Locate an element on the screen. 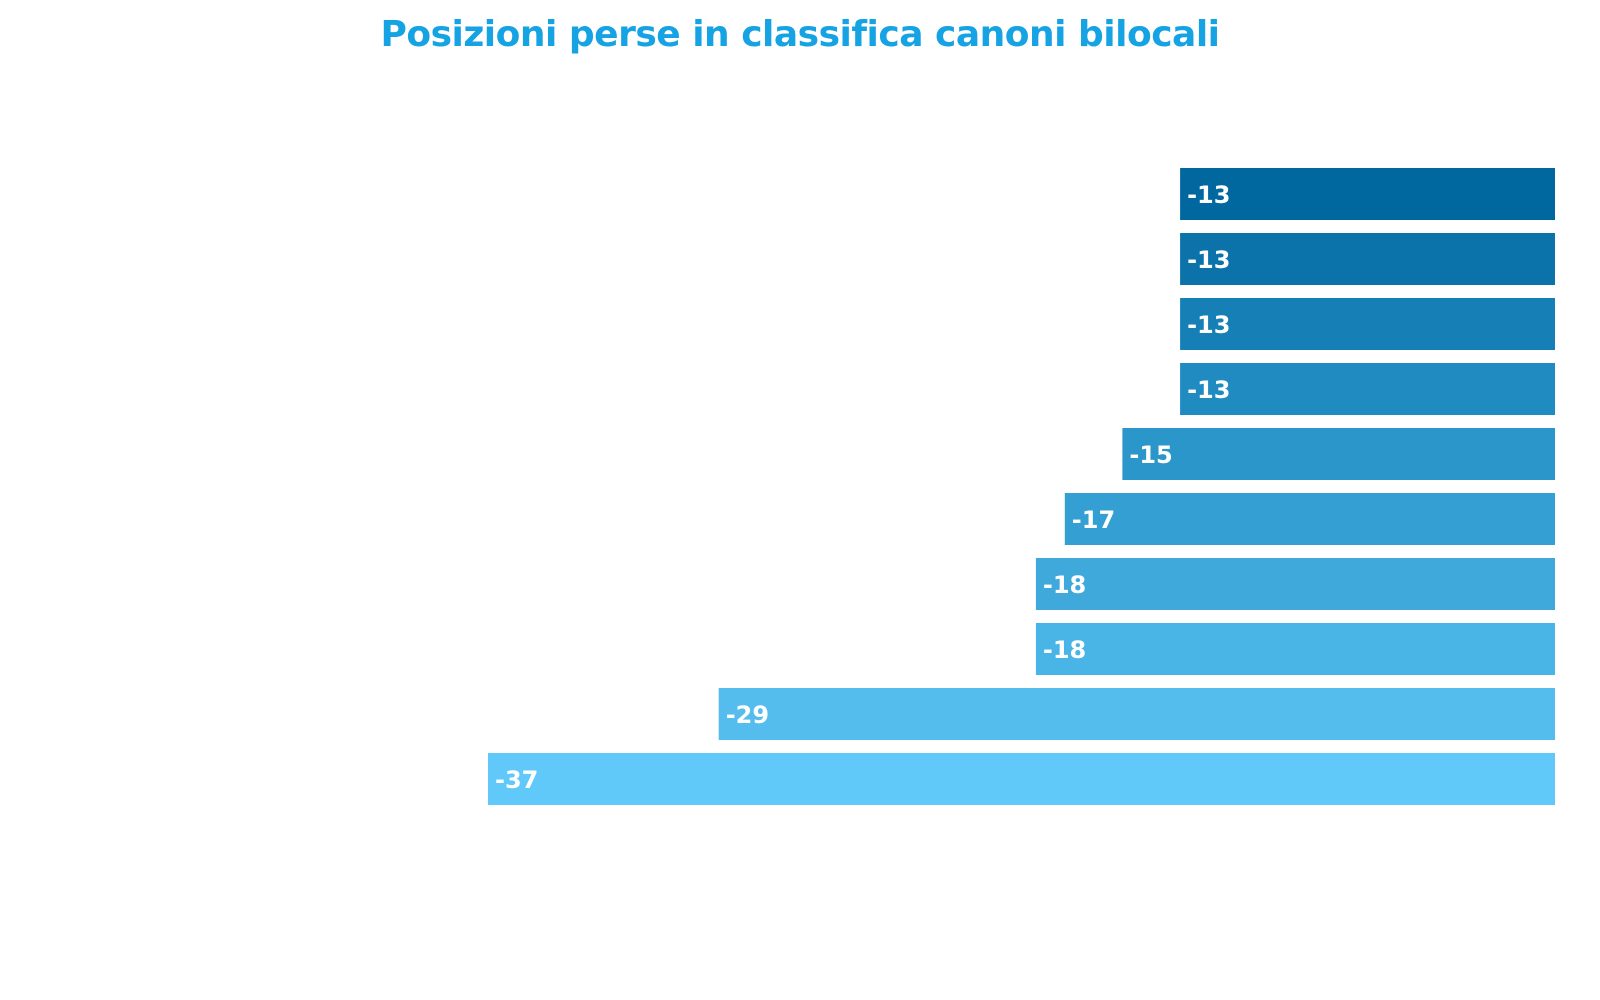 The height and width of the screenshot is (1000, 1600). bar-1-value-label: -13 is located at coordinates (1208, 195).